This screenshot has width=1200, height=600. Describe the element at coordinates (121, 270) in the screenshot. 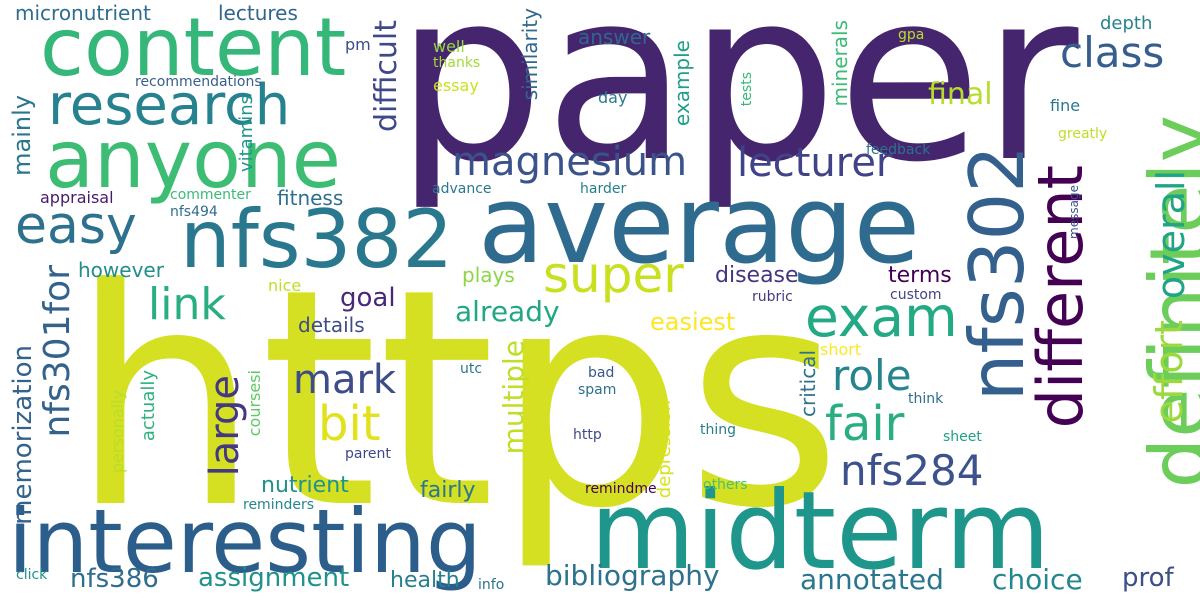

I see `word-however: however` at that location.